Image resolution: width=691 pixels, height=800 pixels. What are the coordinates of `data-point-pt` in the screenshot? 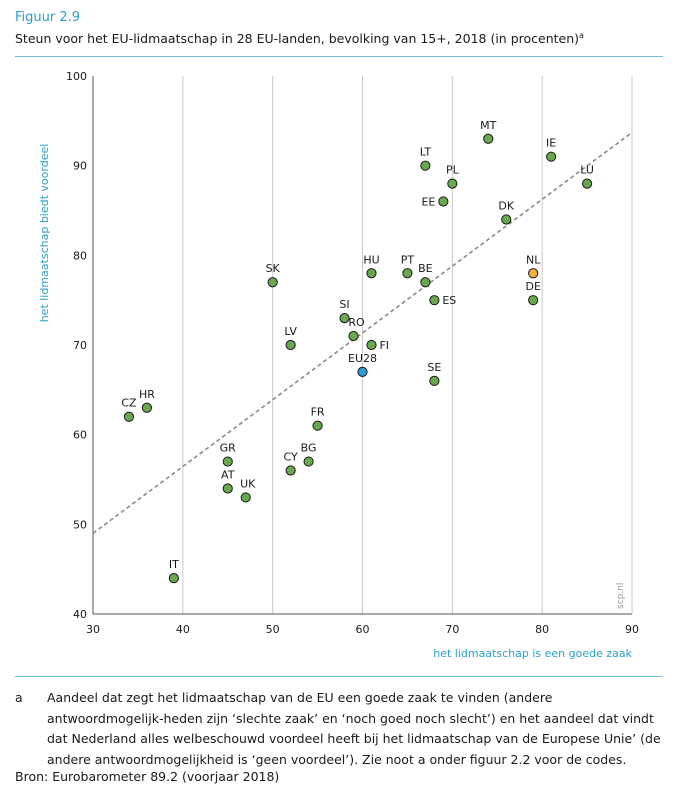 It's located at (407, 273).